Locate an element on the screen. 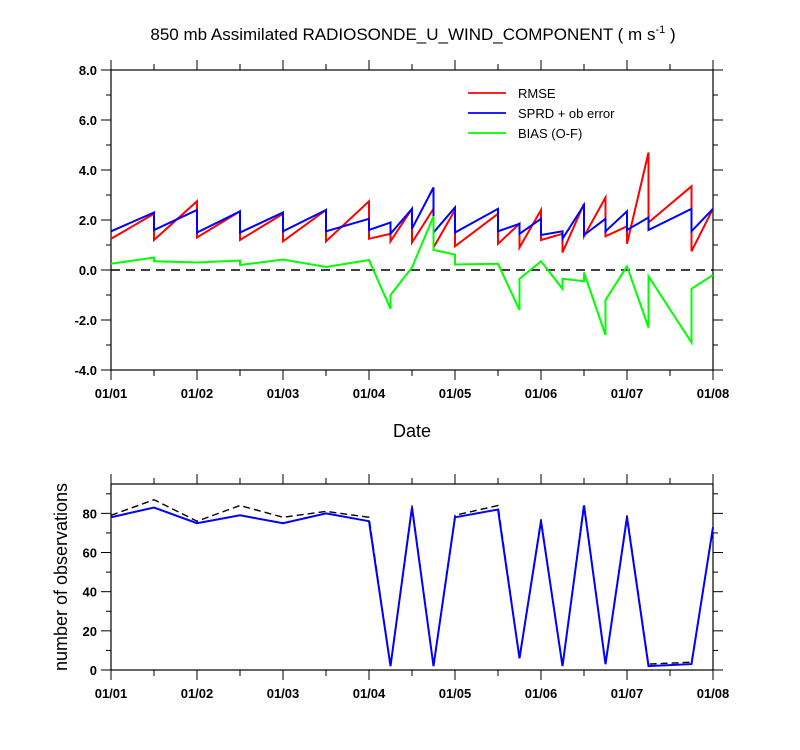 Image resolution: width=800 pixels, height=750 pixels. bottom-xtick-label: 01/01 is located at coordinates (111, 693).